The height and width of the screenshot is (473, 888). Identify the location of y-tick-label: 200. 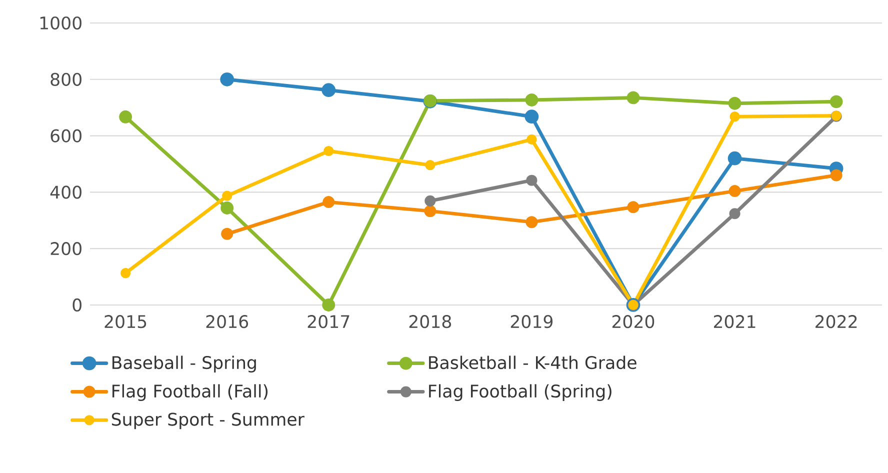
(66, 249).